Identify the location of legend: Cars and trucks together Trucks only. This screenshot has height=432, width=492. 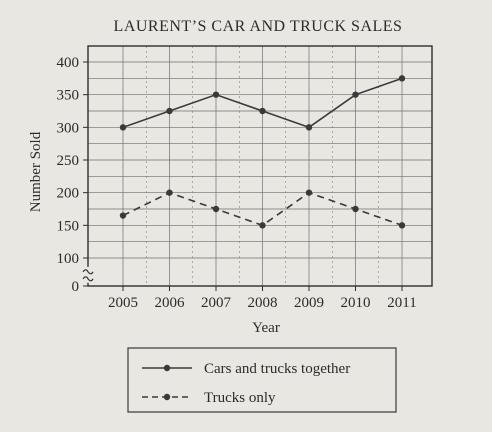
(262, 380).